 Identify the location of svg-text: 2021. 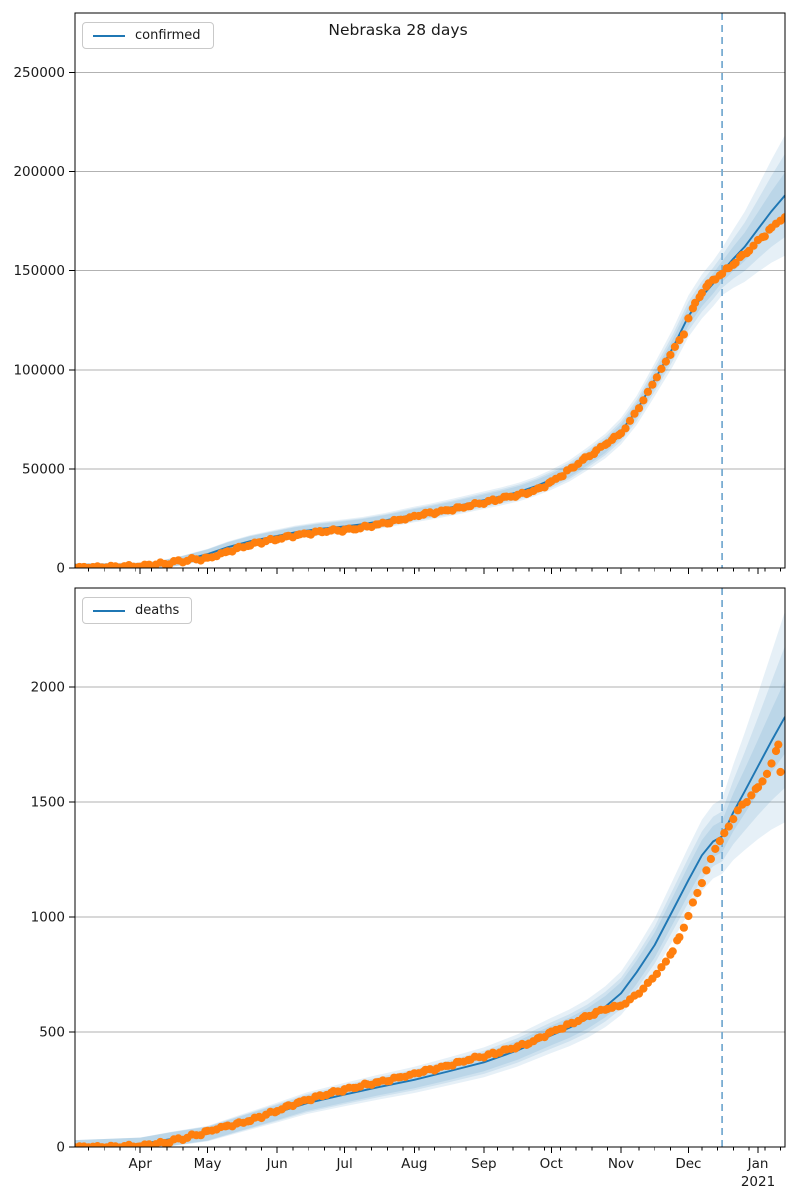
(758, 1182).